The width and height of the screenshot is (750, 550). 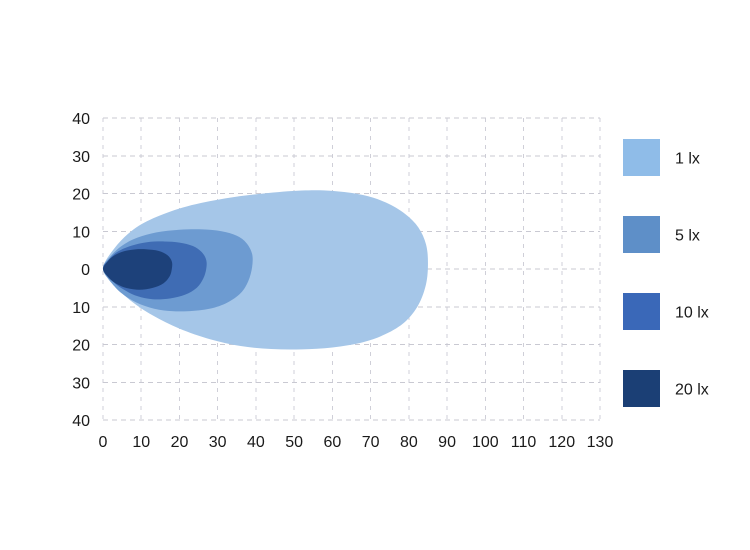 What do you see at coordinates (666, 388) in the screenshot?
I see `legend-item: 20 lx` at bounding box center [666, 388].